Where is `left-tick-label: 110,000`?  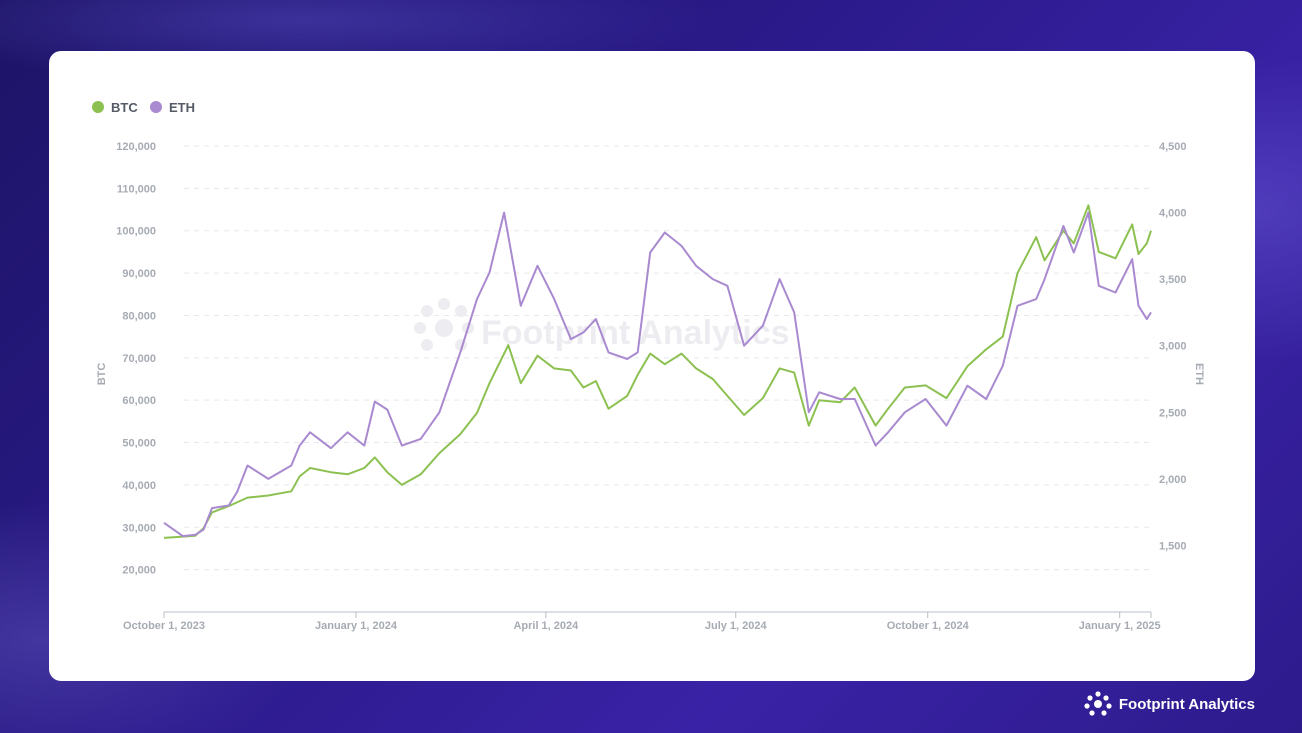
left-tick-label: 110,000 is located at coordinates (136, 189).